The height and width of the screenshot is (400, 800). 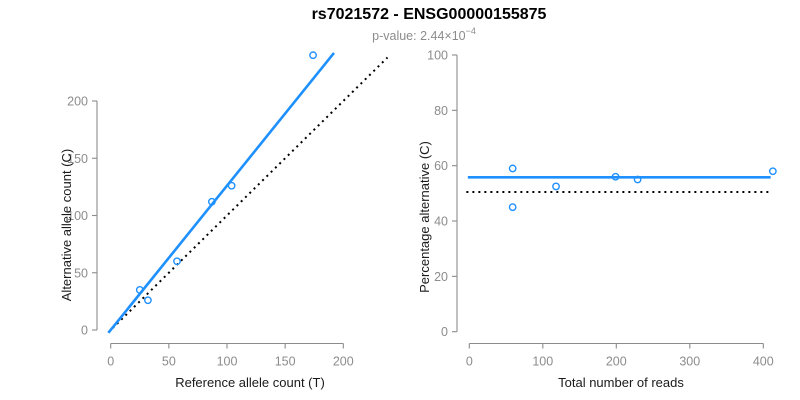 I want to click on x-tick-label: 50, so click(x=169, y=362).